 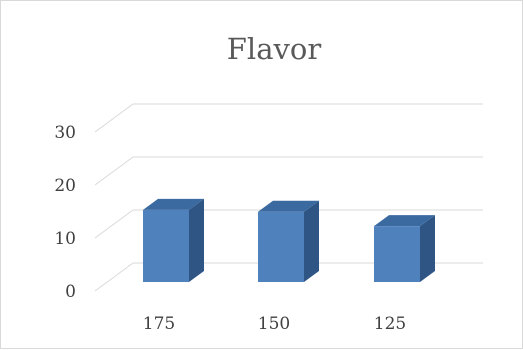 I want to click on y-tick-label: 20, so click(x=65, y=186).